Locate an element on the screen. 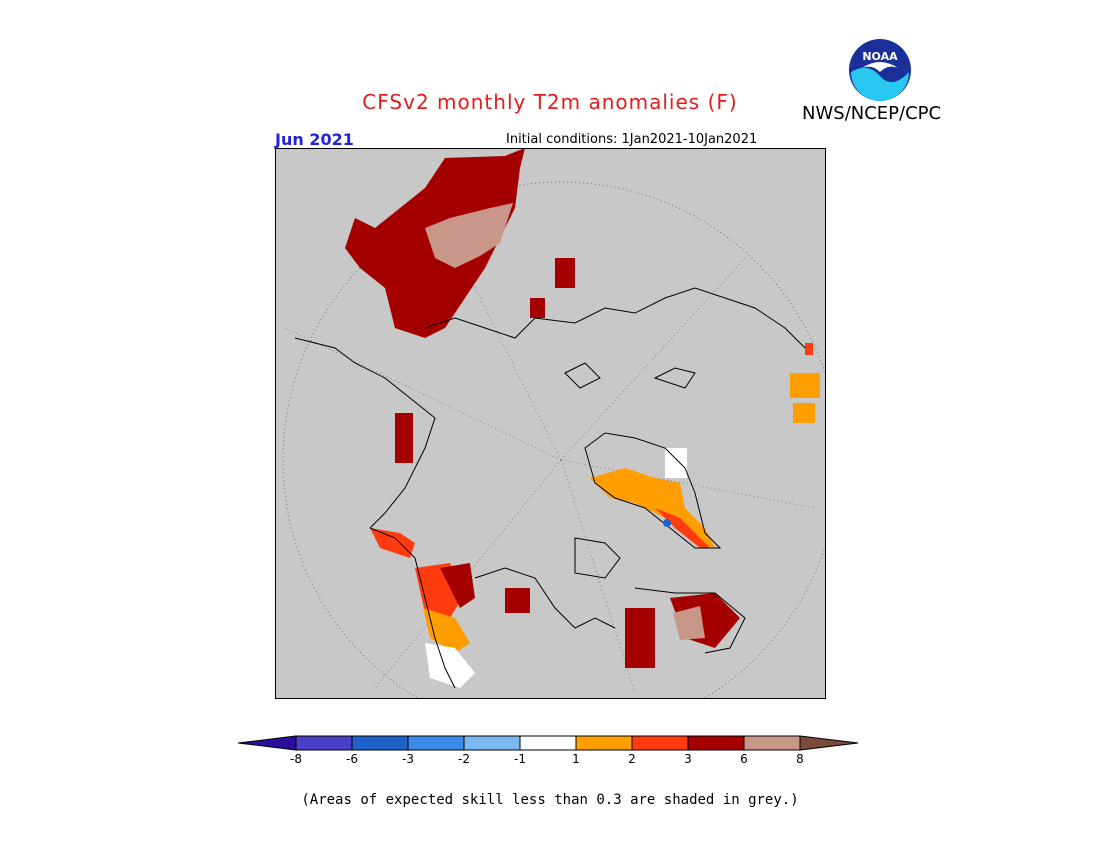 This screenshot has width=1100, height=850. forecast-month: Jun 2021 is located at coordinates (314, 139).